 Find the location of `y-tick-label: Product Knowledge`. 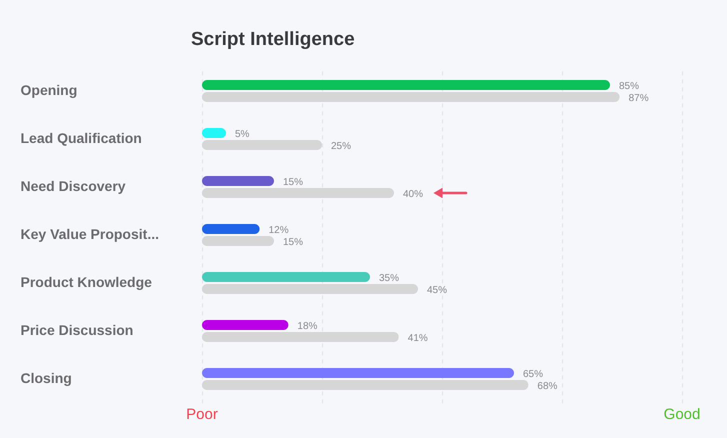

y-tick-label: Product Knowledge is located at coordinates (86, 282).